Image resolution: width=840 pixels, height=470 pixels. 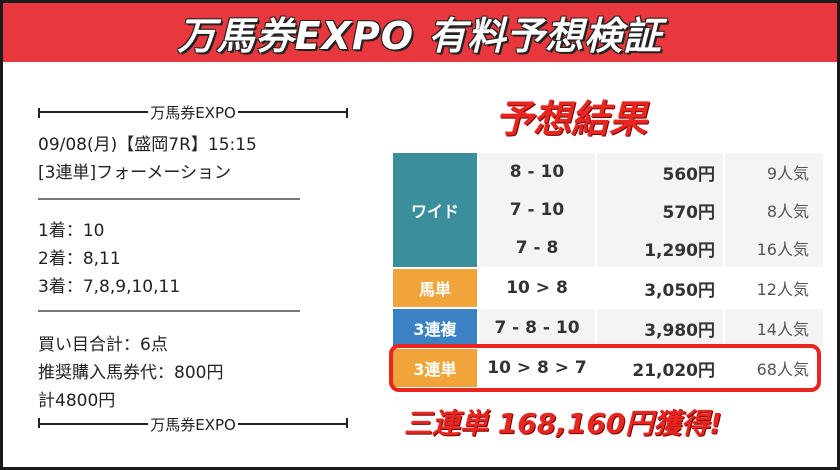 I want to click on payout: 560円, so click(x=689, y=174).